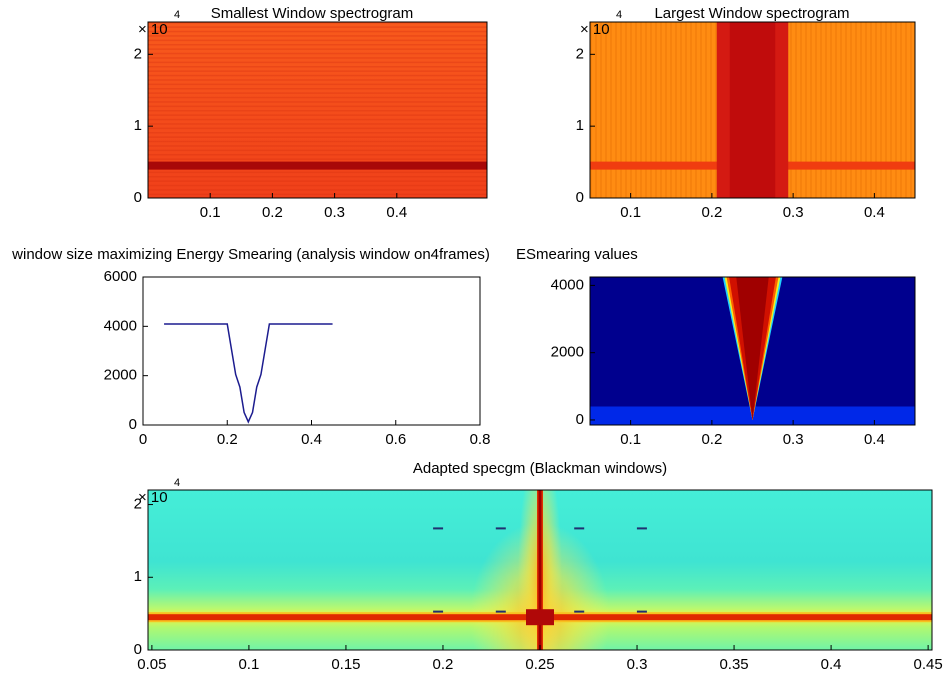 This screenshot has width=949, height=684. Describe the element at coordinates (751, 13) in the screenshot. I see `chart-title: Largest Window spectrogram` at that location.